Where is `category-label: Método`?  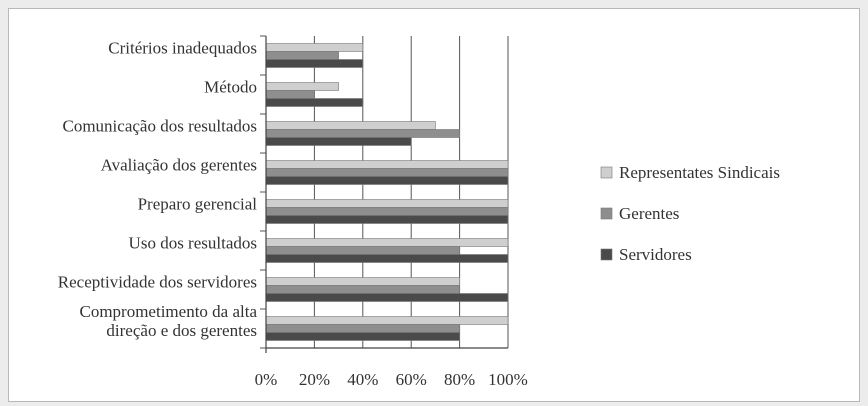
category-label: Método is located at coordinates (230, 87).